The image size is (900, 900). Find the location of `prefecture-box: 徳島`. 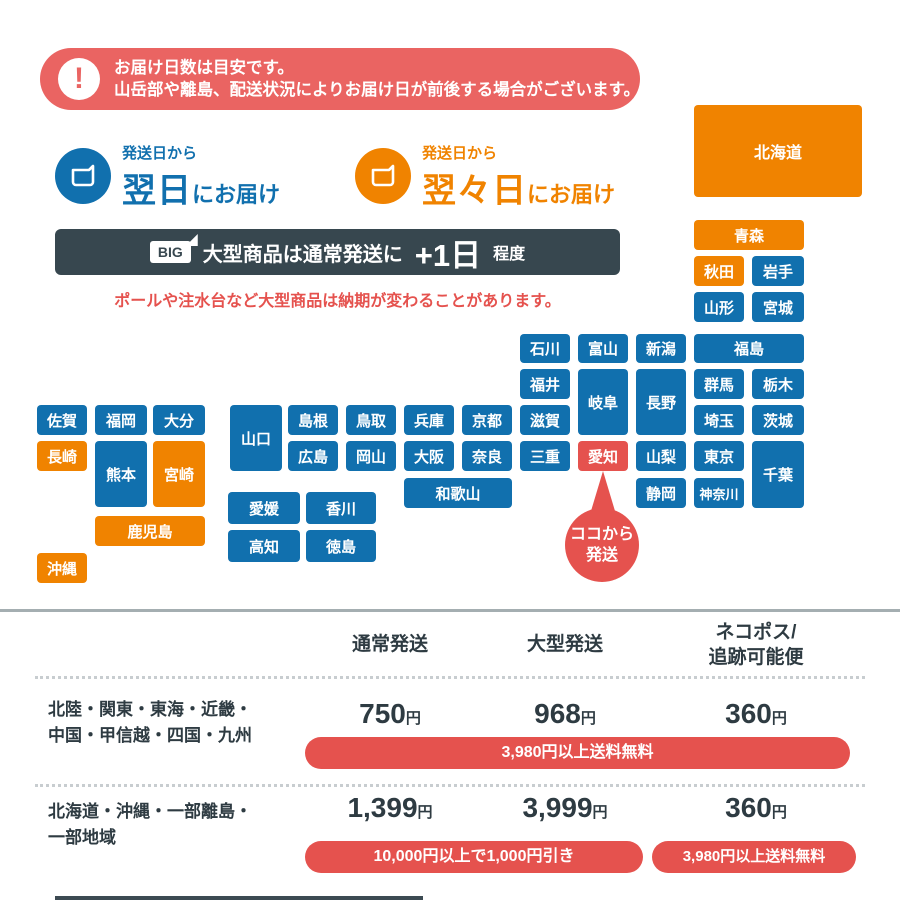

prefecture-box: 徳島 is located at coordinates (341, 546).